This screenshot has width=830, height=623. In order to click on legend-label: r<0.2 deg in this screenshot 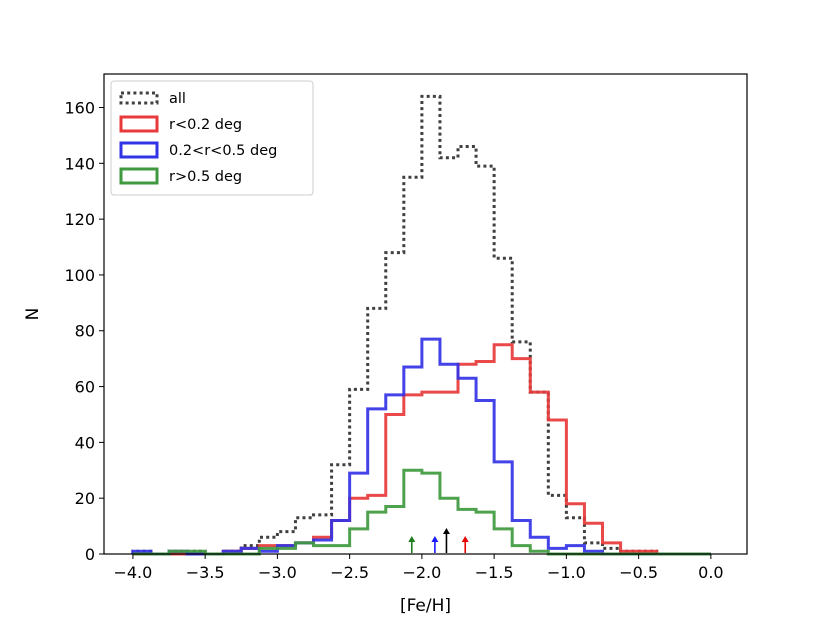, I will do `click(205, 125)`.